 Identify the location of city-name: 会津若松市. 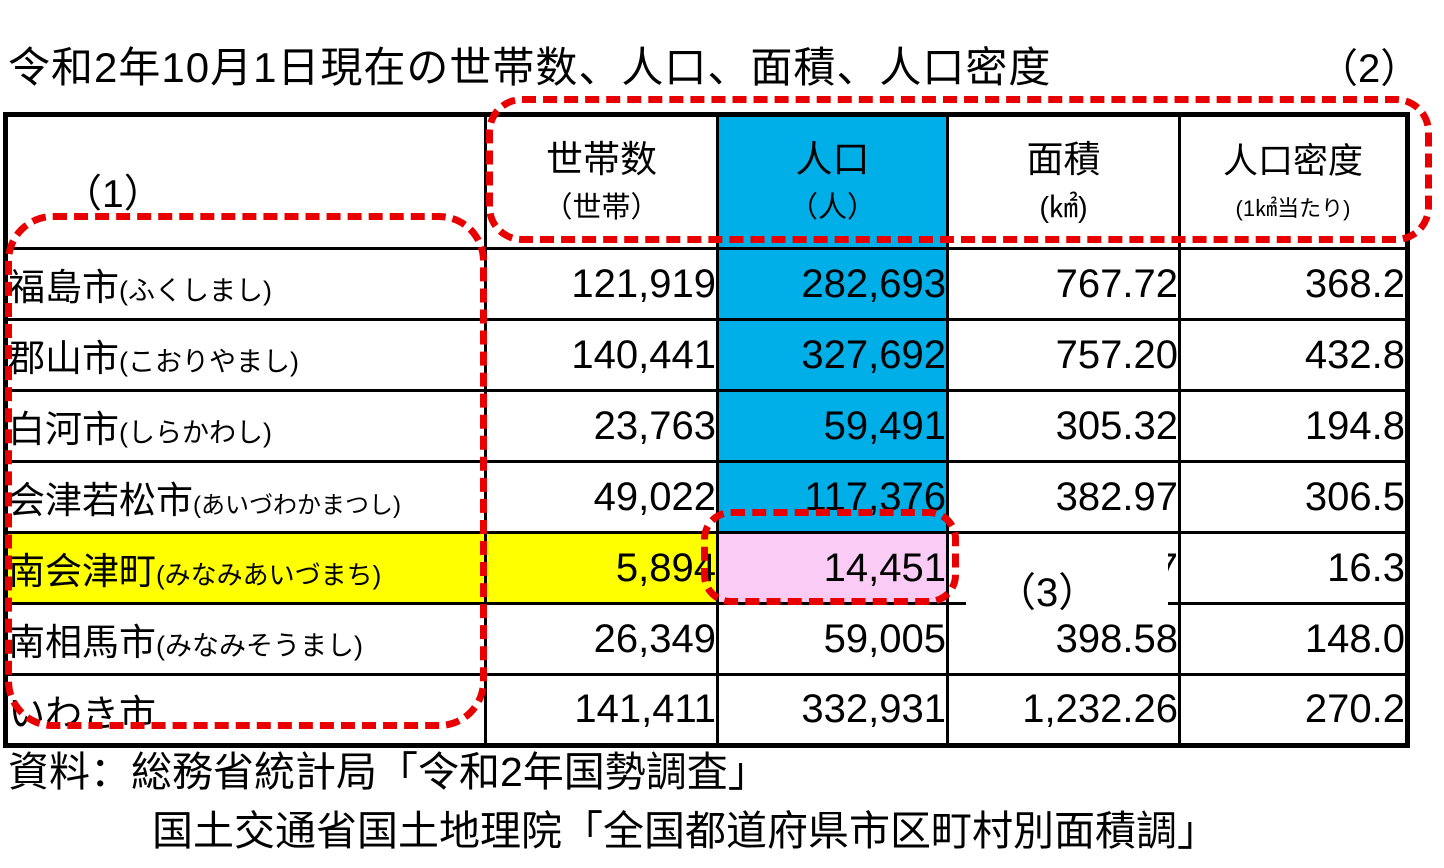
(101, 500).